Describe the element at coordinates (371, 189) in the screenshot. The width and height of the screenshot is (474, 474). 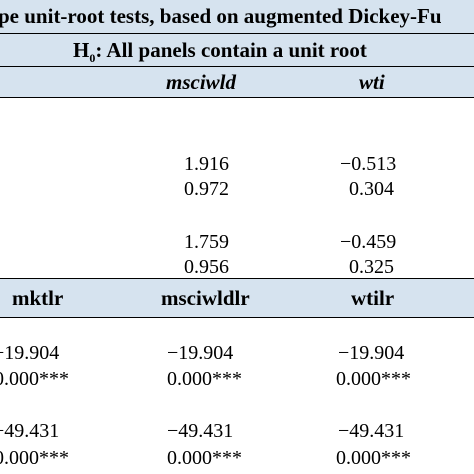
I see `table-cell: 0.304` at that location.